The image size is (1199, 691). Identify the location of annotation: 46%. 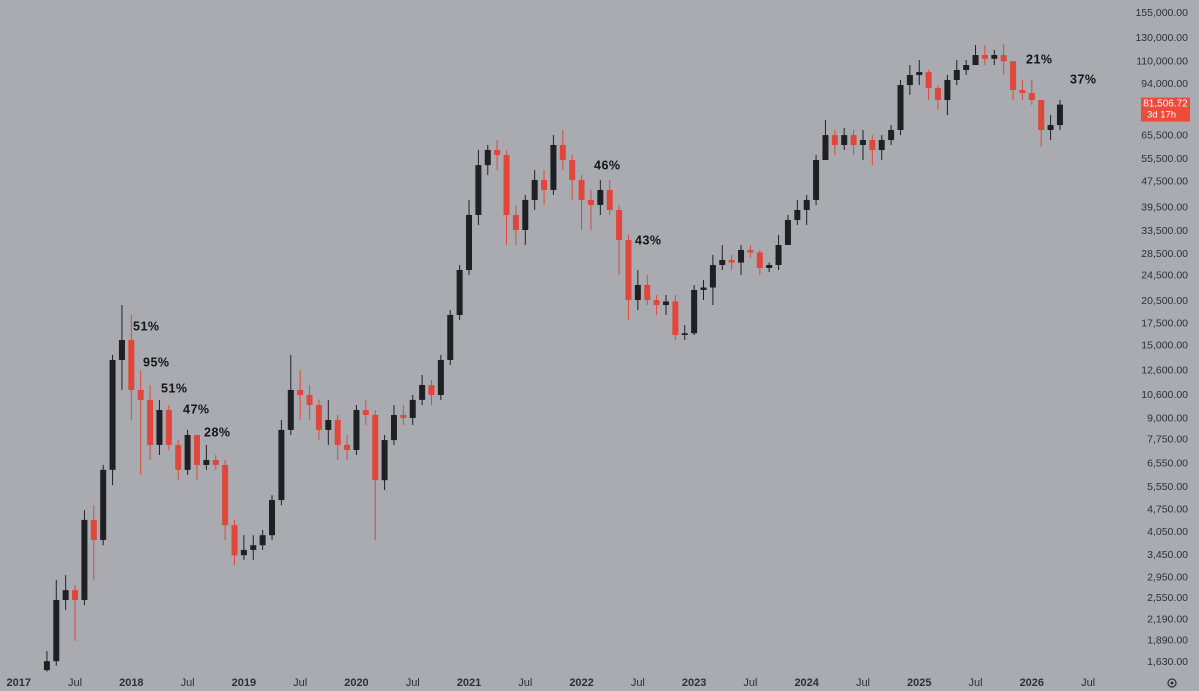
(607, 165).